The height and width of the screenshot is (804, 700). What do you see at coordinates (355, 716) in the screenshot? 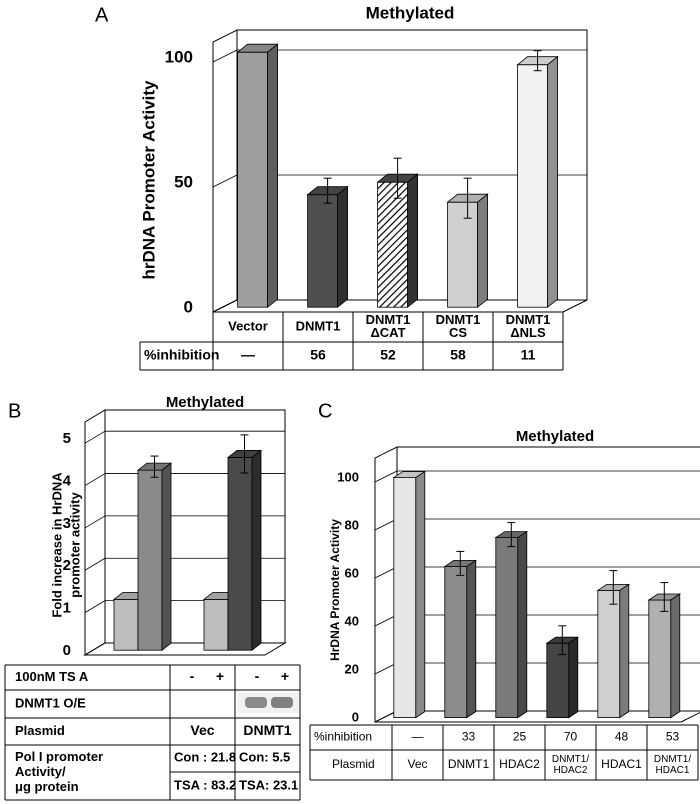
I see `y-tick-label: 0` at bounding box center [355, 716].